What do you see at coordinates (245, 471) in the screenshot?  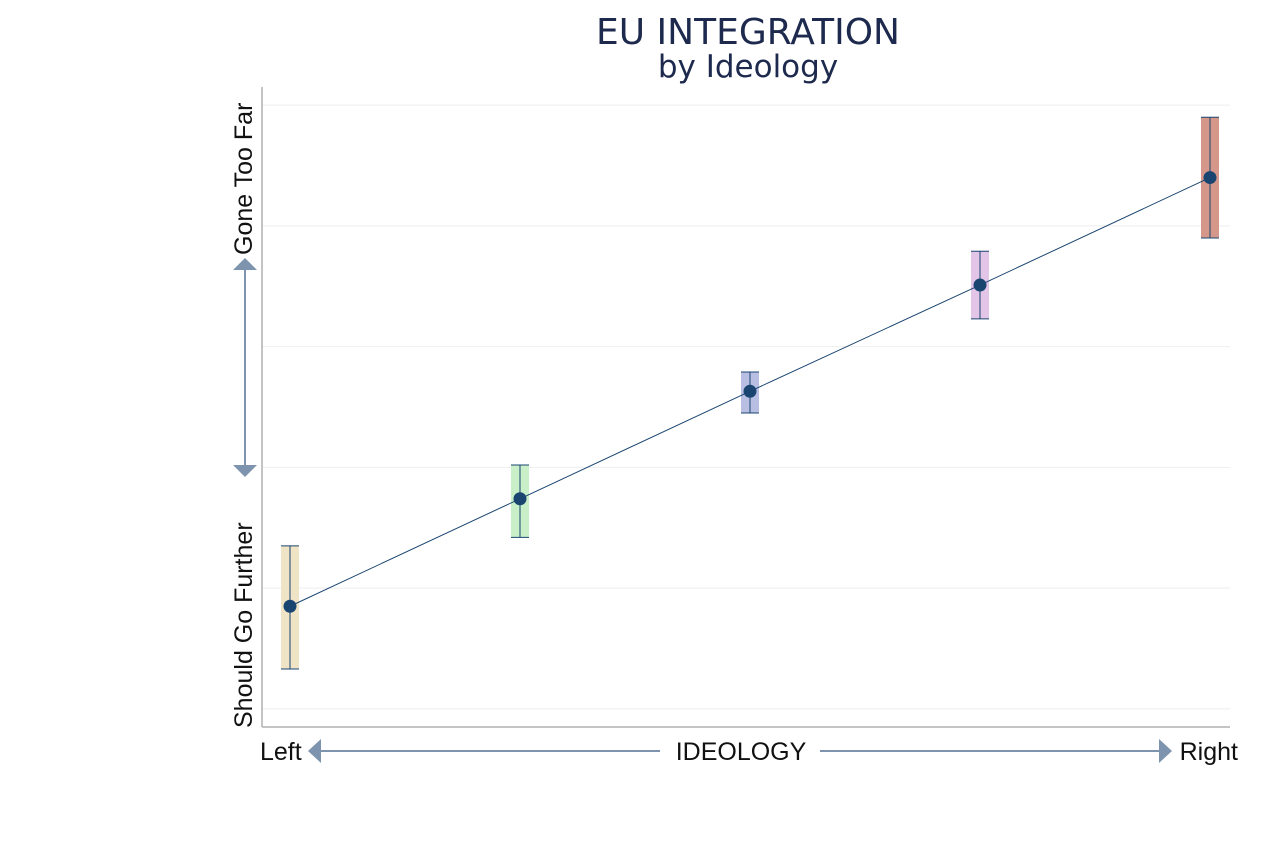 I see `y-arrow-down-icon` at bounding box center [245, 471].